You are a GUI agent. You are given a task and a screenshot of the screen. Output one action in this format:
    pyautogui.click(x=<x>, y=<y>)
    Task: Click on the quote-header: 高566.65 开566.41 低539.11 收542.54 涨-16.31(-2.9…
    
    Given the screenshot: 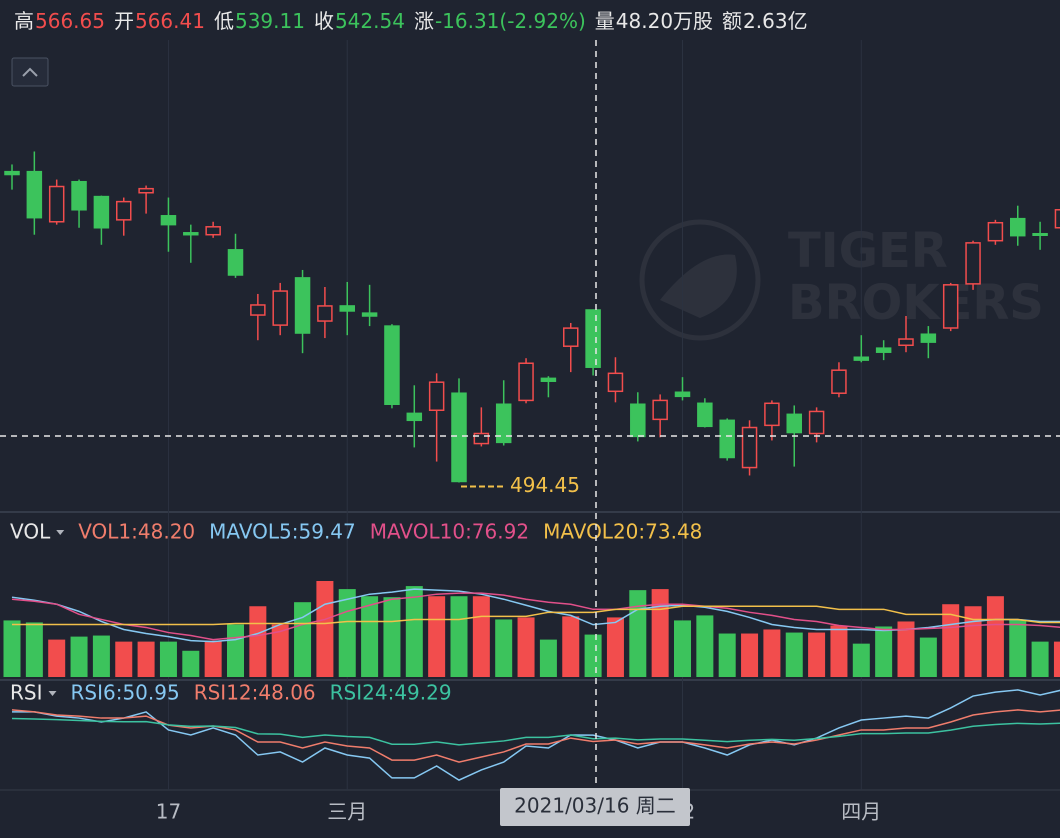 What is the action you would take?
    pyautogui.click(x=411, y=19)
    